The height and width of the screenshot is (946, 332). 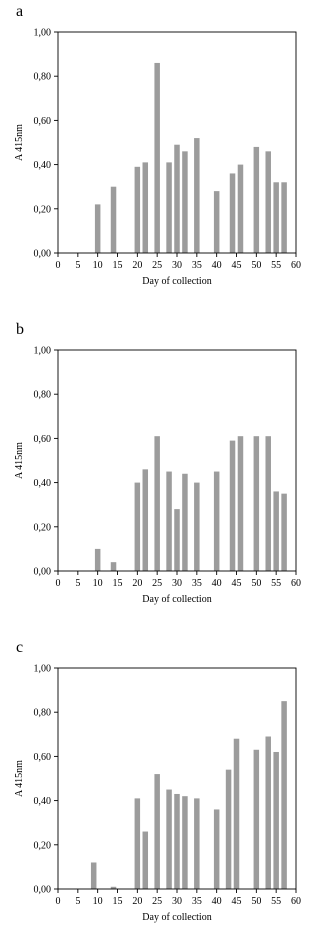 I want to click on panel-label: b, so click(x=20, y=329).